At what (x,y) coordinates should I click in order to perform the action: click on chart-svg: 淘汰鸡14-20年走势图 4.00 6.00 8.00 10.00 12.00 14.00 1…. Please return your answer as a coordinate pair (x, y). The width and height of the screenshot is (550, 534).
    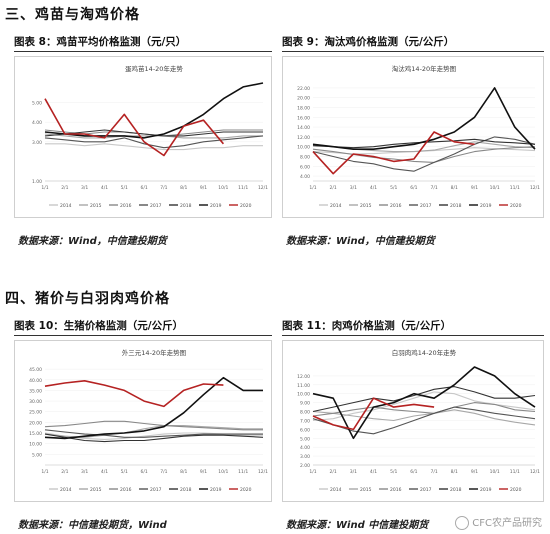
    Looking at the image, I should click on (418, 136).